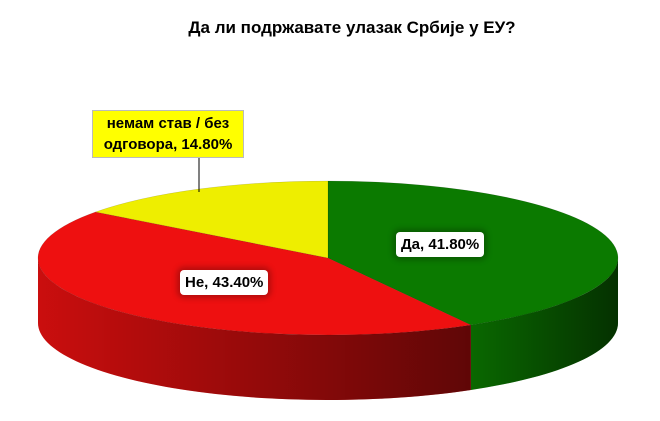 The height and width of the screenshot is (421, 660). What do you see at coordinates (351, 27) in the screenshot?
I see `chart-title: Да ли подржавате улазак Србије у ЕУ?` at bounding box center [351, 27].